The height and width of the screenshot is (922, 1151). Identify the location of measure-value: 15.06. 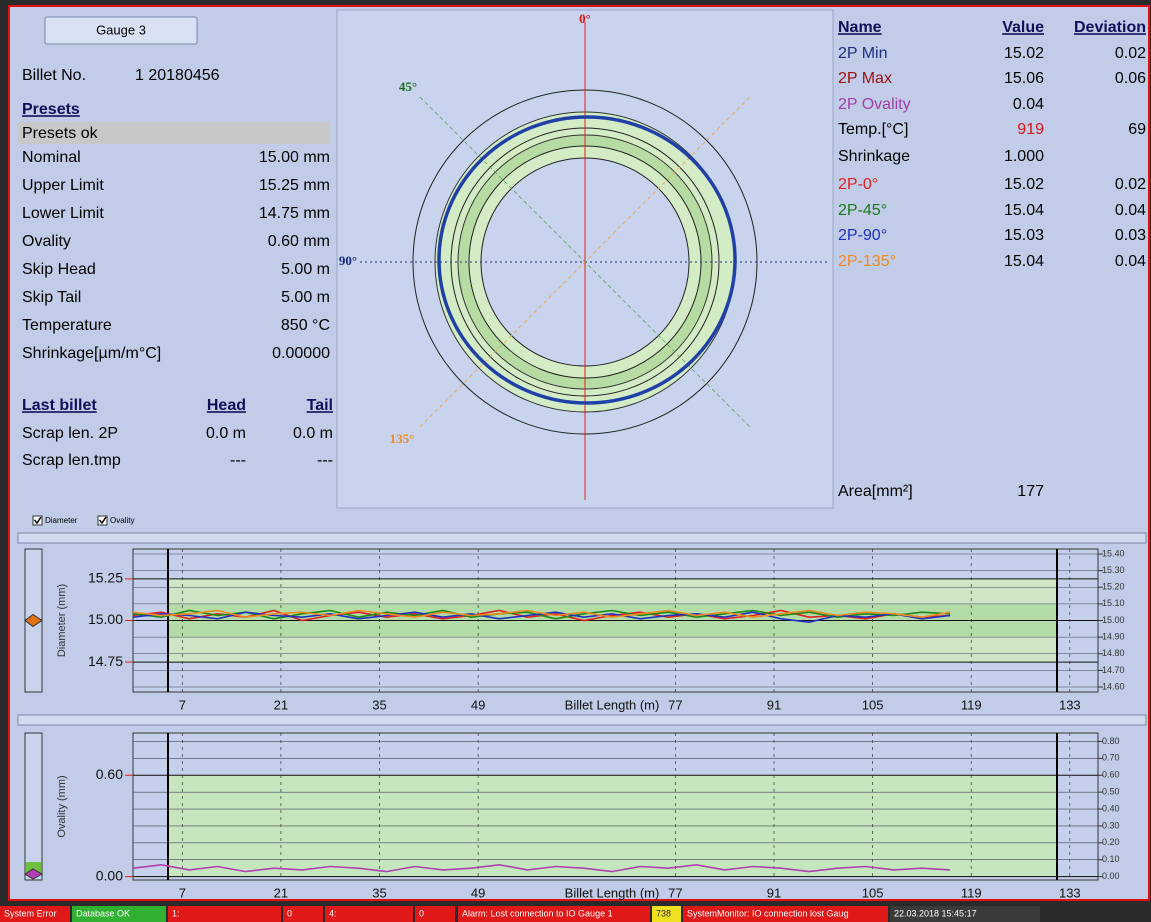
(1024, 78).